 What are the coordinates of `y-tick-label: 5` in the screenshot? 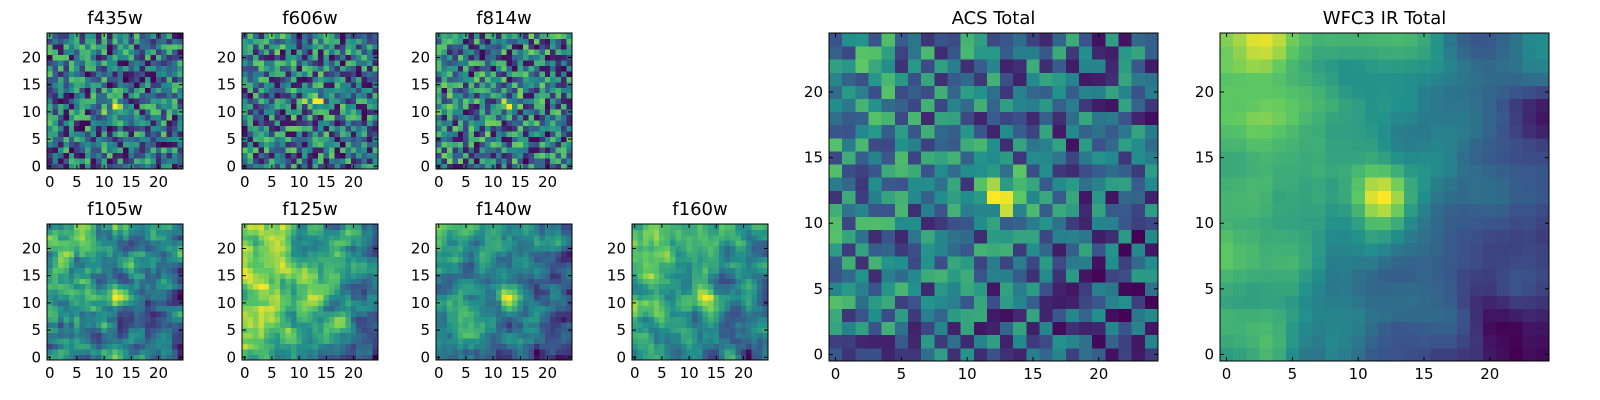 It's located at (36, 139).